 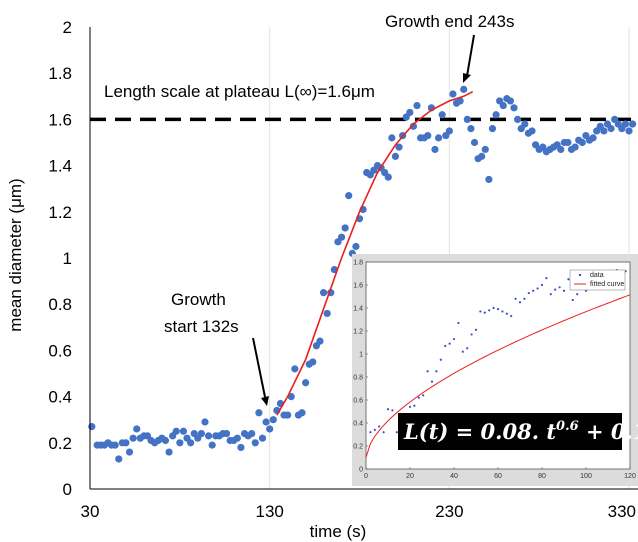 I want to click on y-tick-label: 1.4, so click(x=60, y=166).